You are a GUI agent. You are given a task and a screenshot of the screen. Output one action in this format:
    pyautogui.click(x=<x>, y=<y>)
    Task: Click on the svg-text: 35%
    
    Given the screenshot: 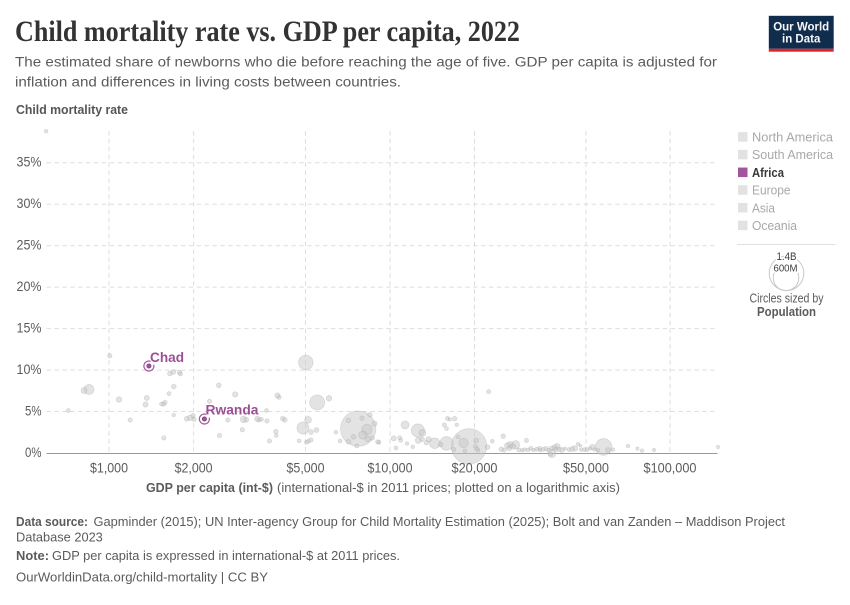 What is the action you would take?
    pyautogui.click(x=29, y=162)
    